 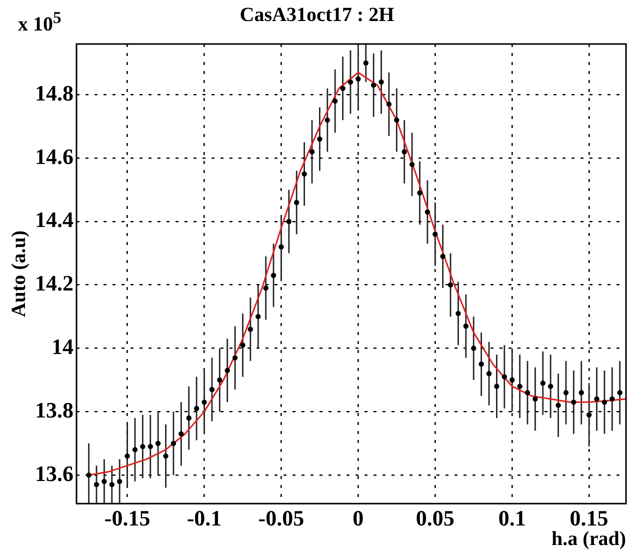 What do you see at coordinates (589, 539) in the screenshot?
I see `x-axis-title: h.a (rad)` at bounding box center [589, 539].